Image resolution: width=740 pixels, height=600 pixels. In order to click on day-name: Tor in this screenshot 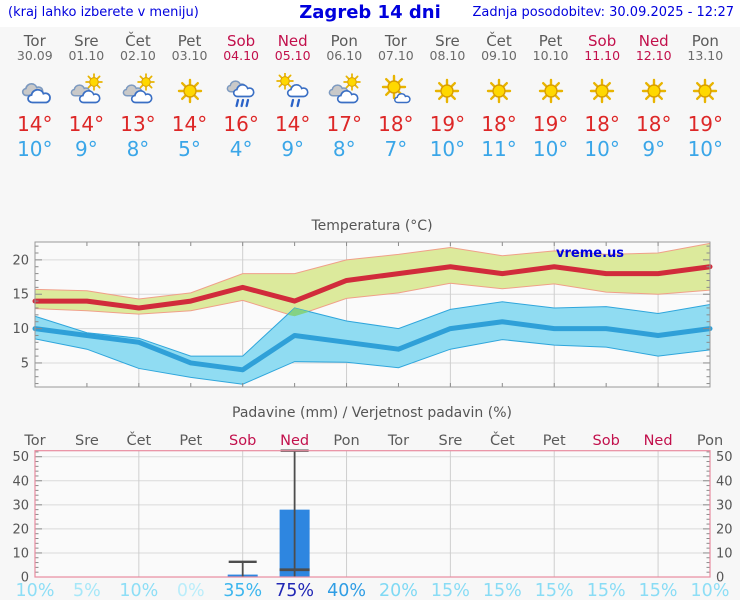, I will do `click(34, 41)`.